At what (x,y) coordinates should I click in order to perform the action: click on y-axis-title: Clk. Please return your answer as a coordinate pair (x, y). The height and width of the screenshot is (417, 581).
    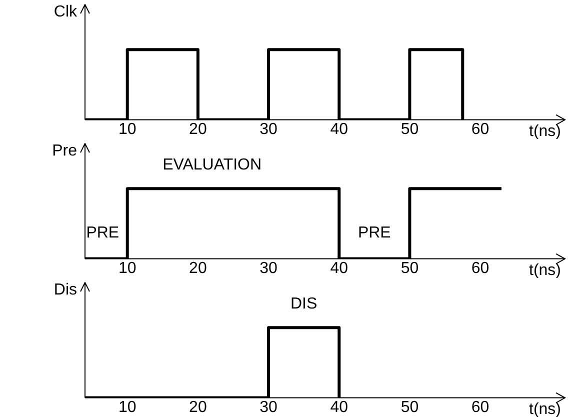
    Looking at the image, I should click on (66, 11).